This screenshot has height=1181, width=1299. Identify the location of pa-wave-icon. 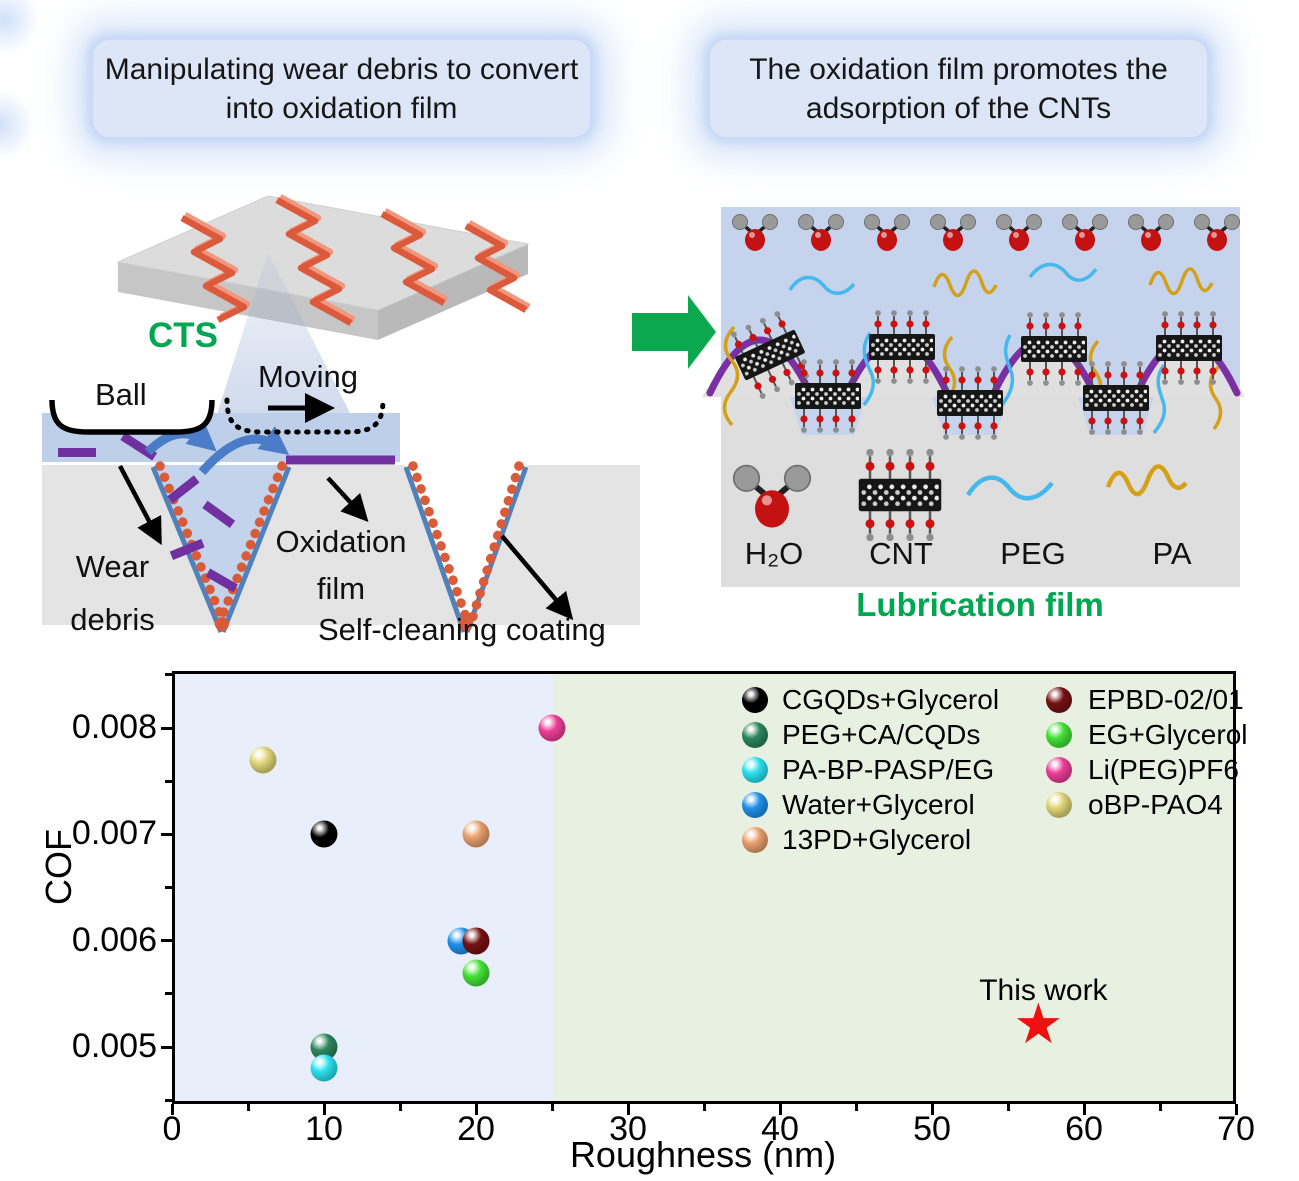
(1146, 480).